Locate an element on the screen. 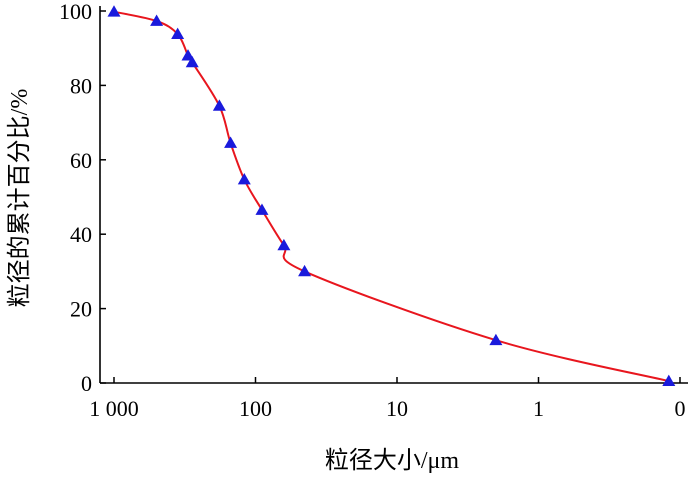 This screenshot has height=485, width=700. x-tick-label: 10 is located at coordinates (397, 408).